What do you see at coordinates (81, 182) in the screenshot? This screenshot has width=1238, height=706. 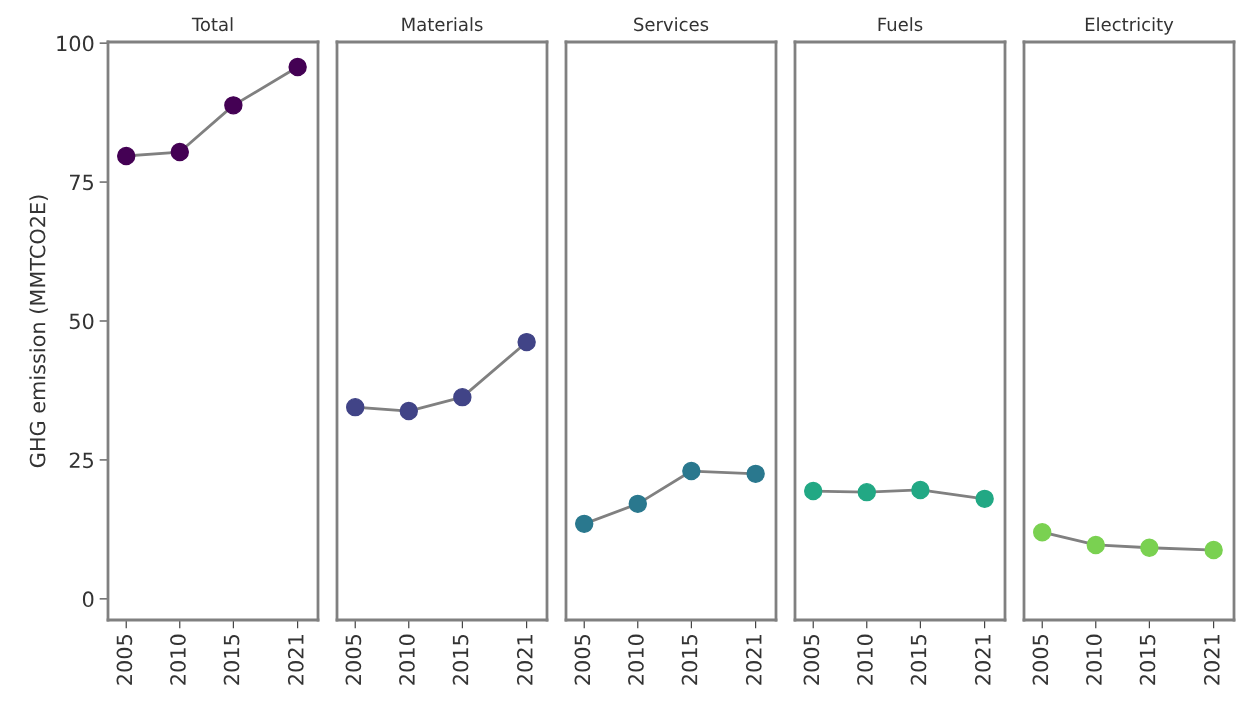 I see `y-tick-label: 75` at bounding box center [81, 182].